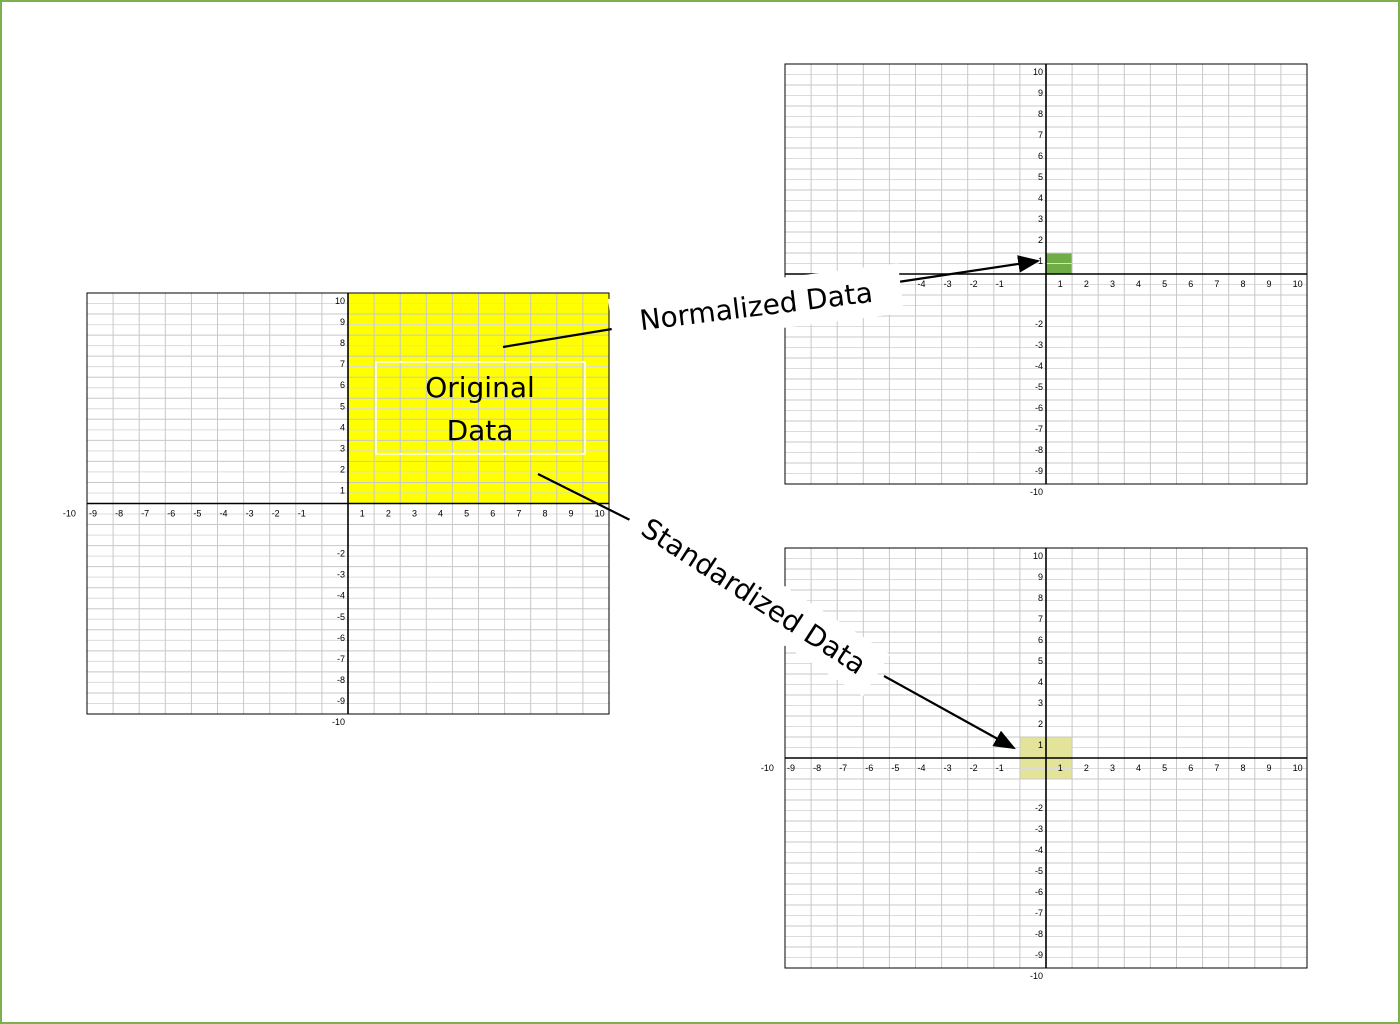 The image size is (1400, 1024). Describe the element at coordinates (1060, 284) in the screenshot. I see `normalized-x-tick-label: 1` at that location.